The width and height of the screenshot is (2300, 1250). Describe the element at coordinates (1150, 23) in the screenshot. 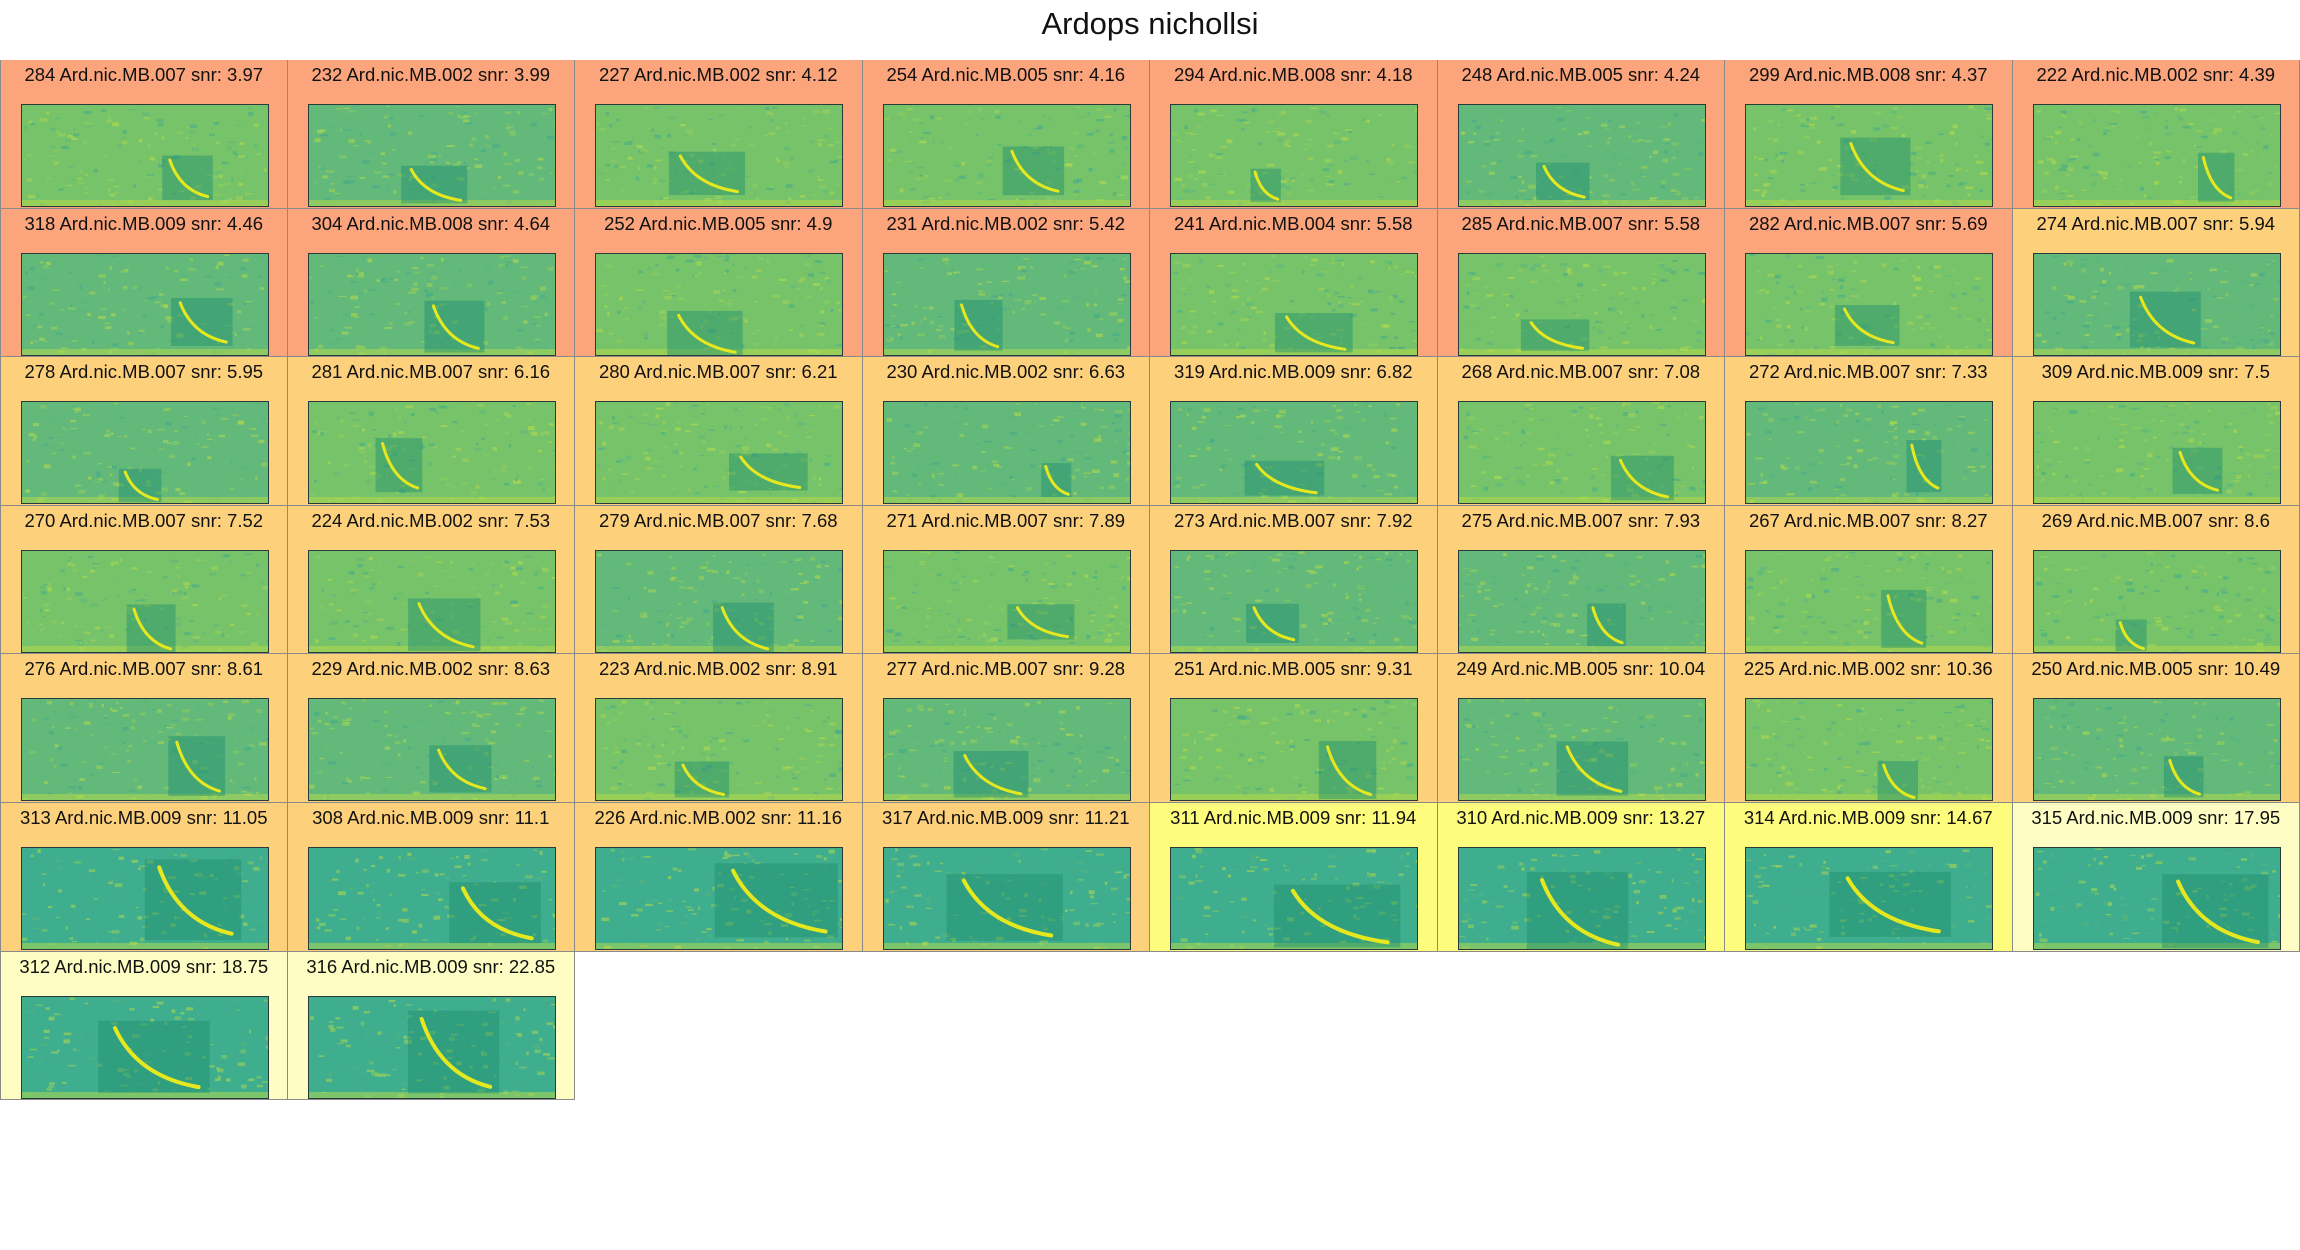

I see `page-title: Ardops nichollsi` at that location.